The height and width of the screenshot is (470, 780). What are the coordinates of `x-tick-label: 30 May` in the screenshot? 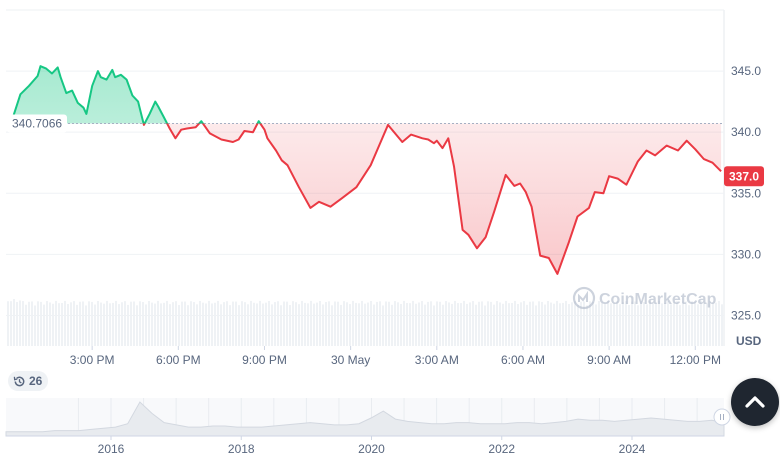 It's located at (350, 360).